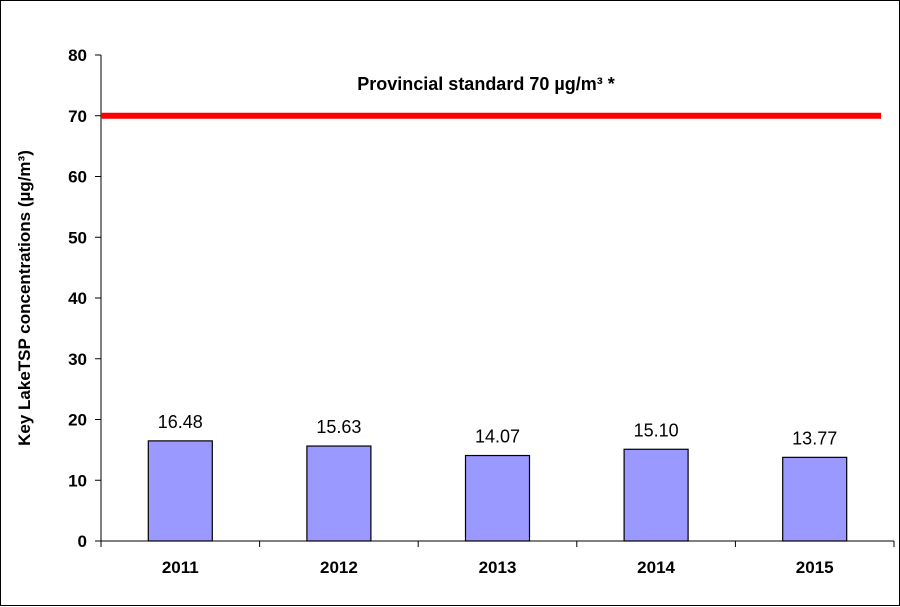 This screenshot has height=607, width=900. Describe the element at coordinates (815, 499) in the screenshot. I see `bar-2015` at that location.